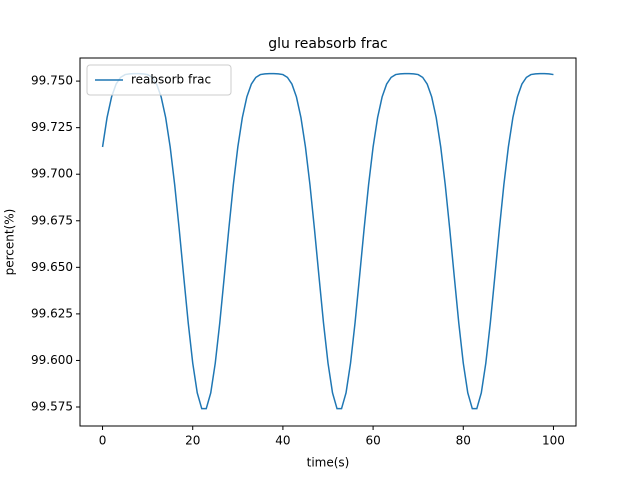 The width and height of the screenshot is (640, 480). I want to click on y-tick-label: 99.625, so click(52, 313).